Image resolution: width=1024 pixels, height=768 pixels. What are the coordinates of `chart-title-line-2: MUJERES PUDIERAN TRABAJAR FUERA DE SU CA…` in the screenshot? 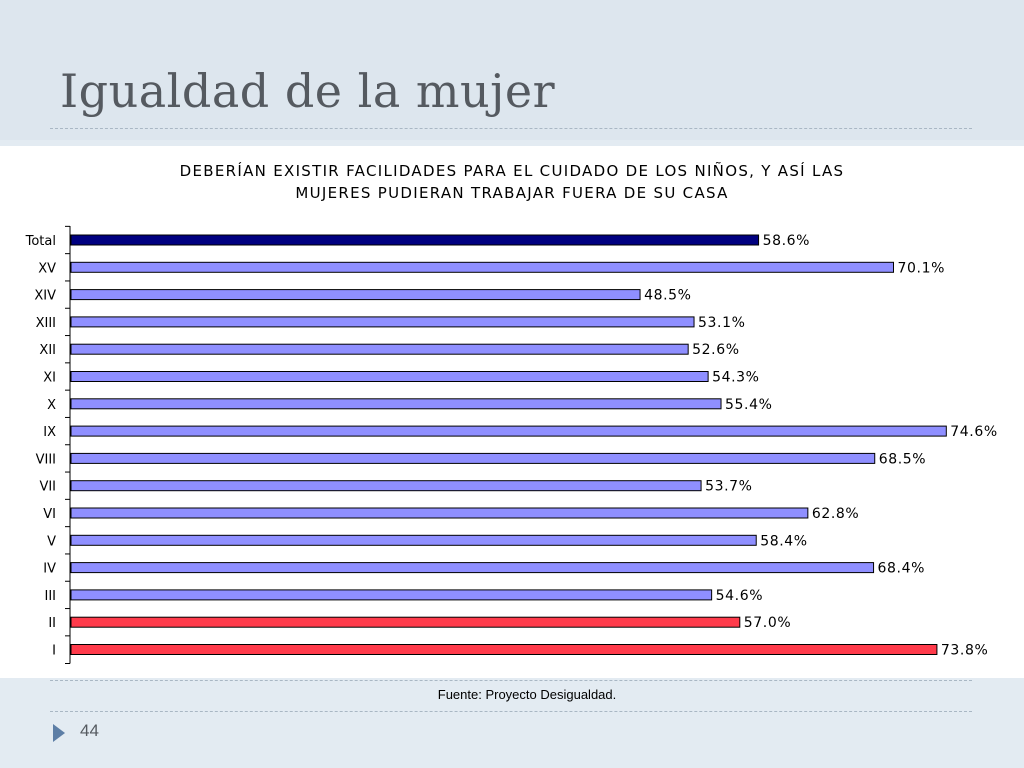 It's located at (511, 193).